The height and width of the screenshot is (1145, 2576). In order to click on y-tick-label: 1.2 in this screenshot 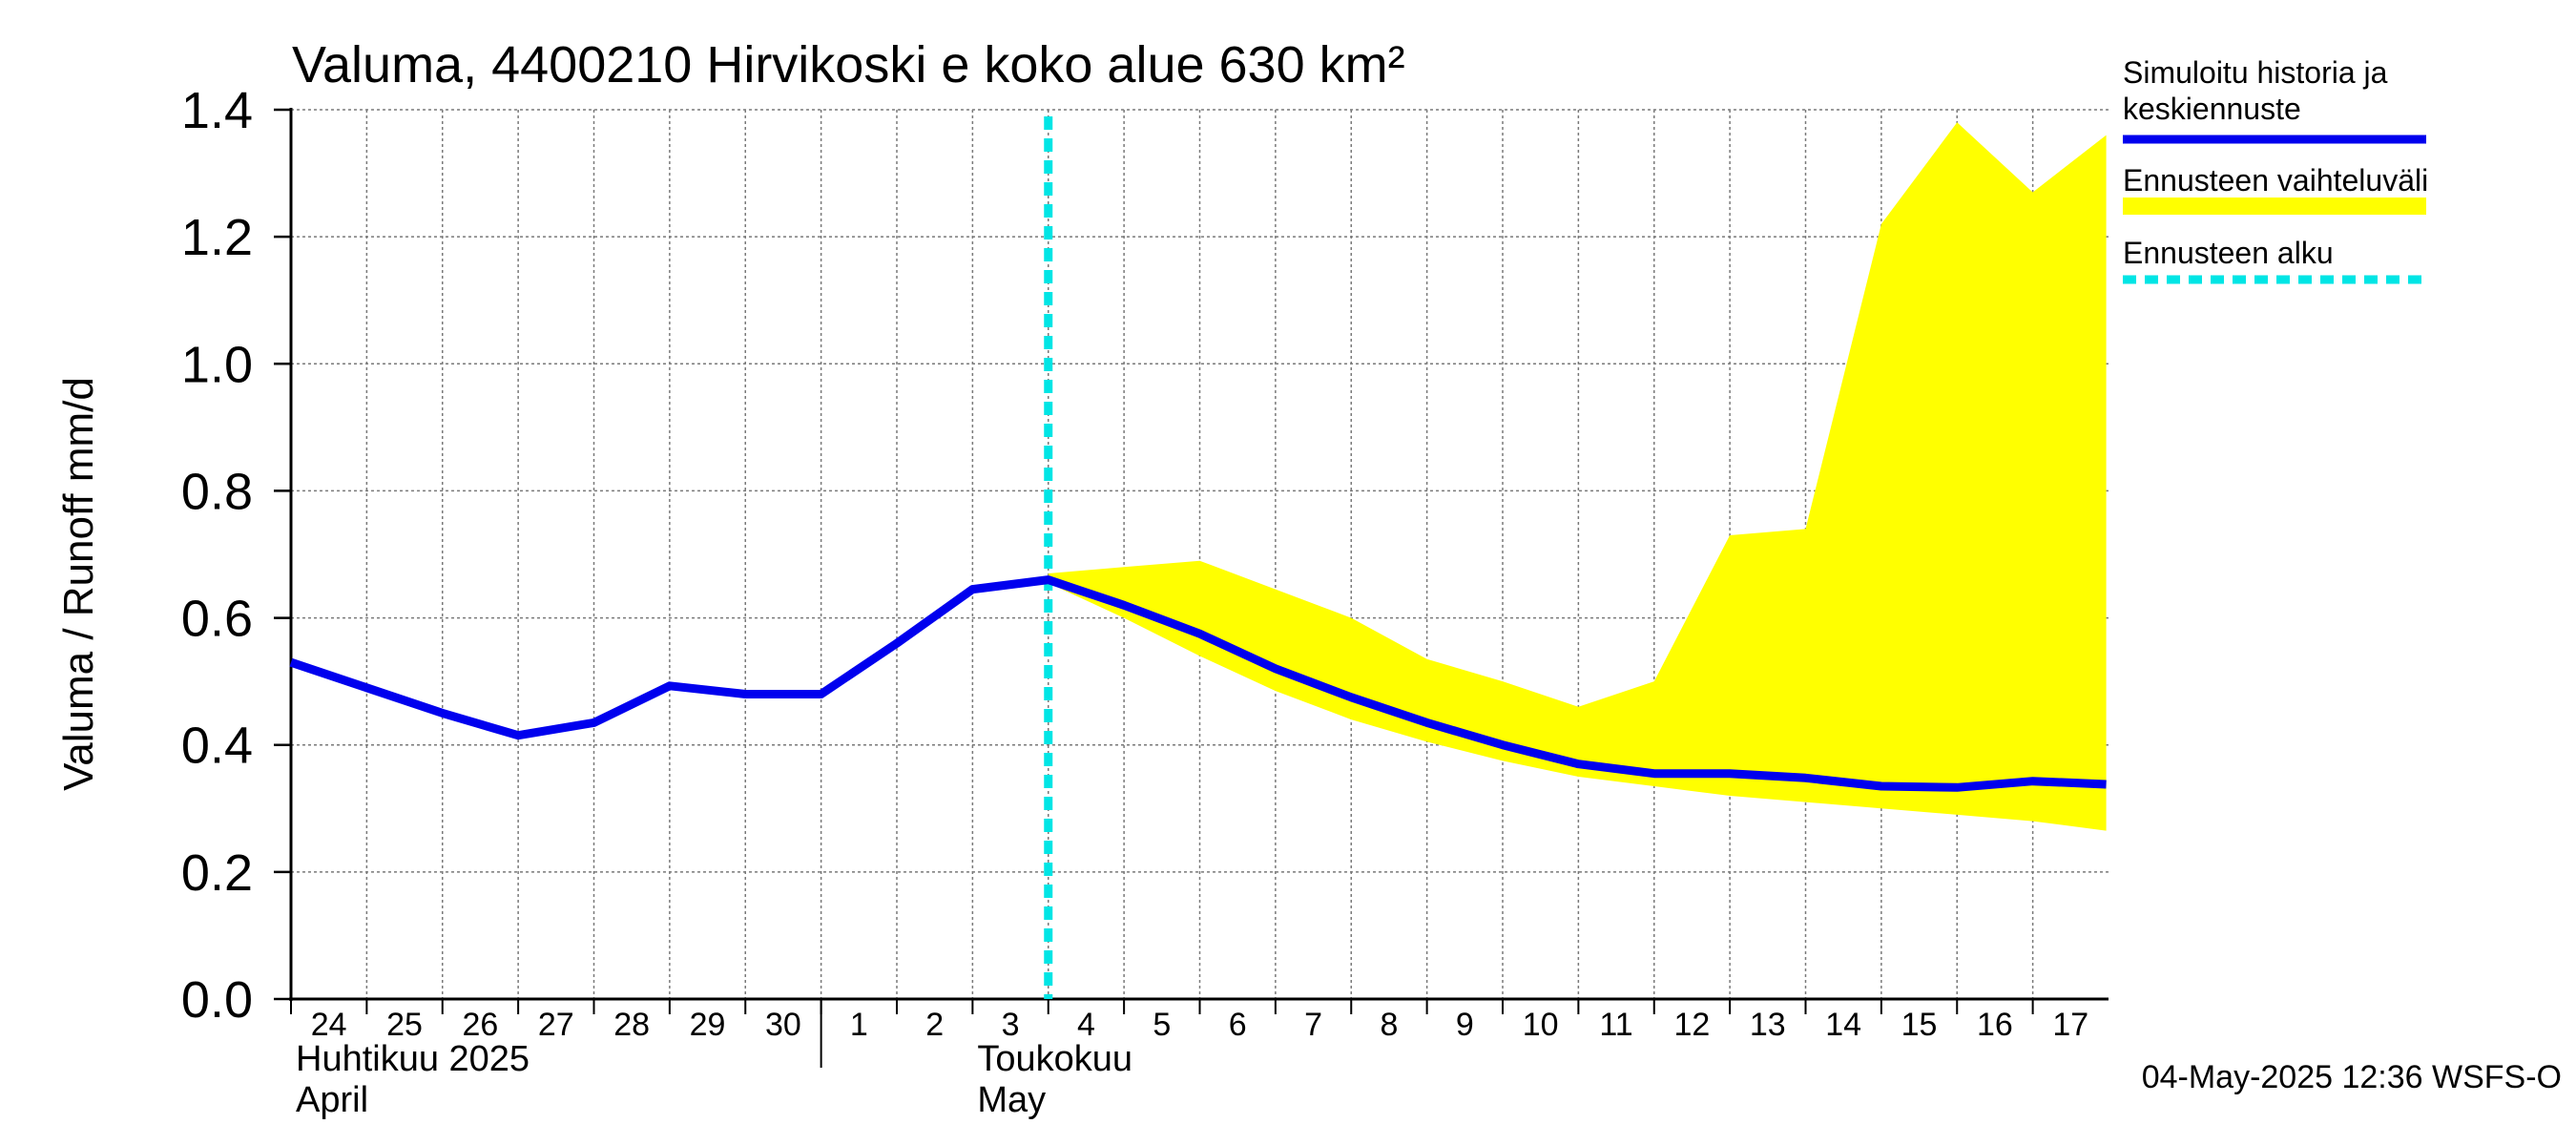, I will do `click(217, 238)`.